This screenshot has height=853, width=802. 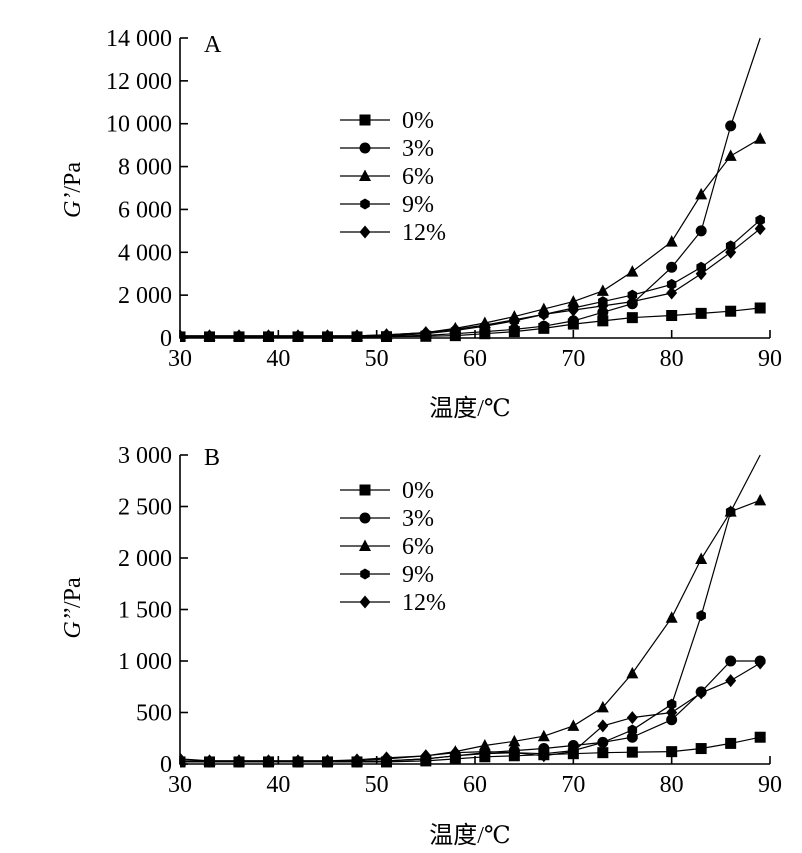 I want to click on panel-a-y-axis-var: G’, so click(x=73, y=205).